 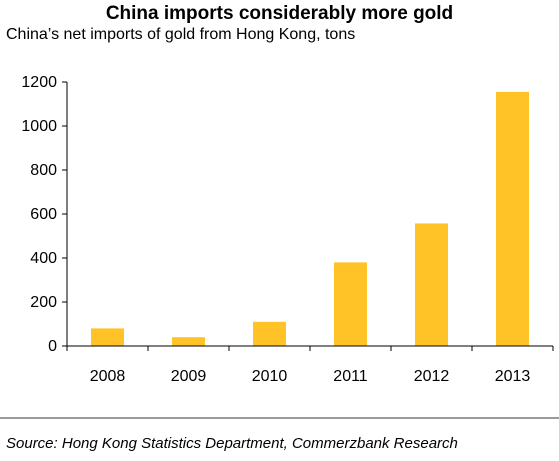 What do you see at coordinates (269, 333) in the screenshot?
I see `bar-2010` at bounding box center [269, 333].